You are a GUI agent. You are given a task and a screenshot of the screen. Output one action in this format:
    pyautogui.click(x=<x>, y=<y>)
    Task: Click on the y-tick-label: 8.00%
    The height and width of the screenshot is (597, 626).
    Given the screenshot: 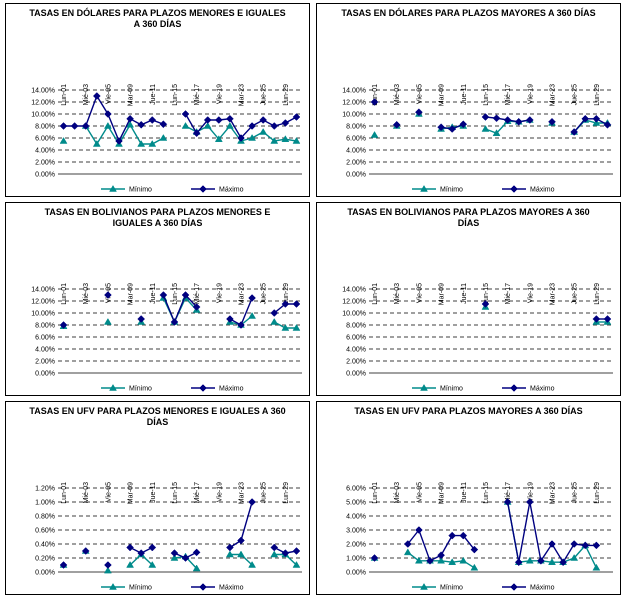 What is the action you would take?
    pyautogui.click(x=356, y=326)
    